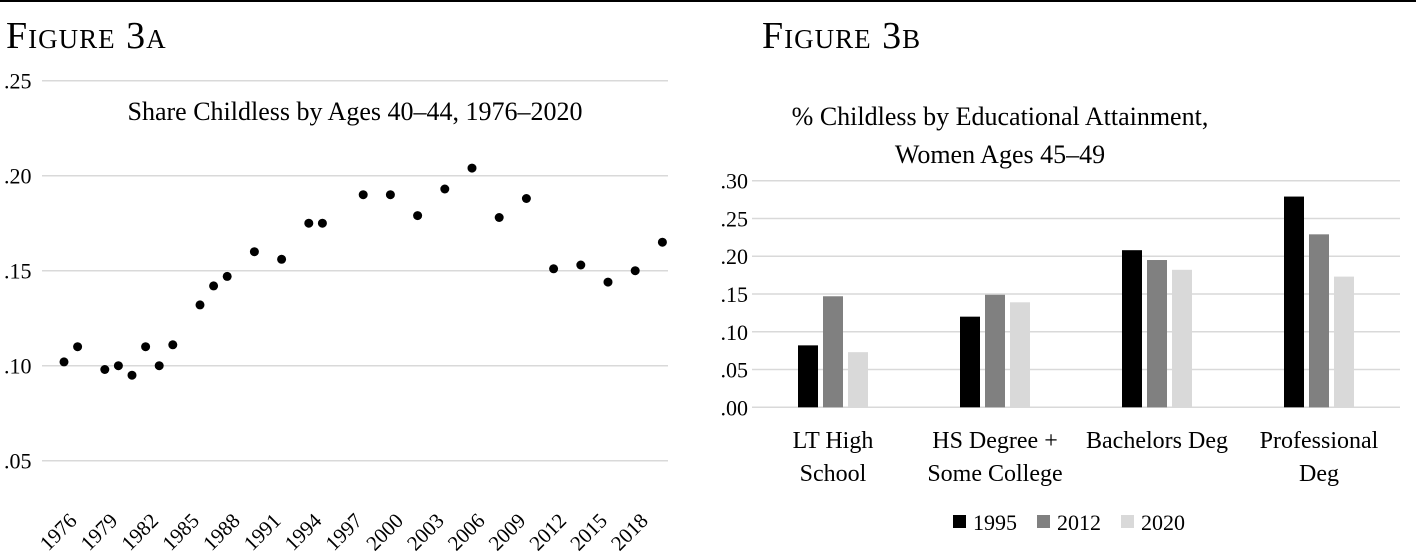 This screenshot has width=1416, height=560. What do you see at coordinates (1319, 441) in the screenshot?
I see `x-category-label: Professional` at bounding box center [1319, 441].